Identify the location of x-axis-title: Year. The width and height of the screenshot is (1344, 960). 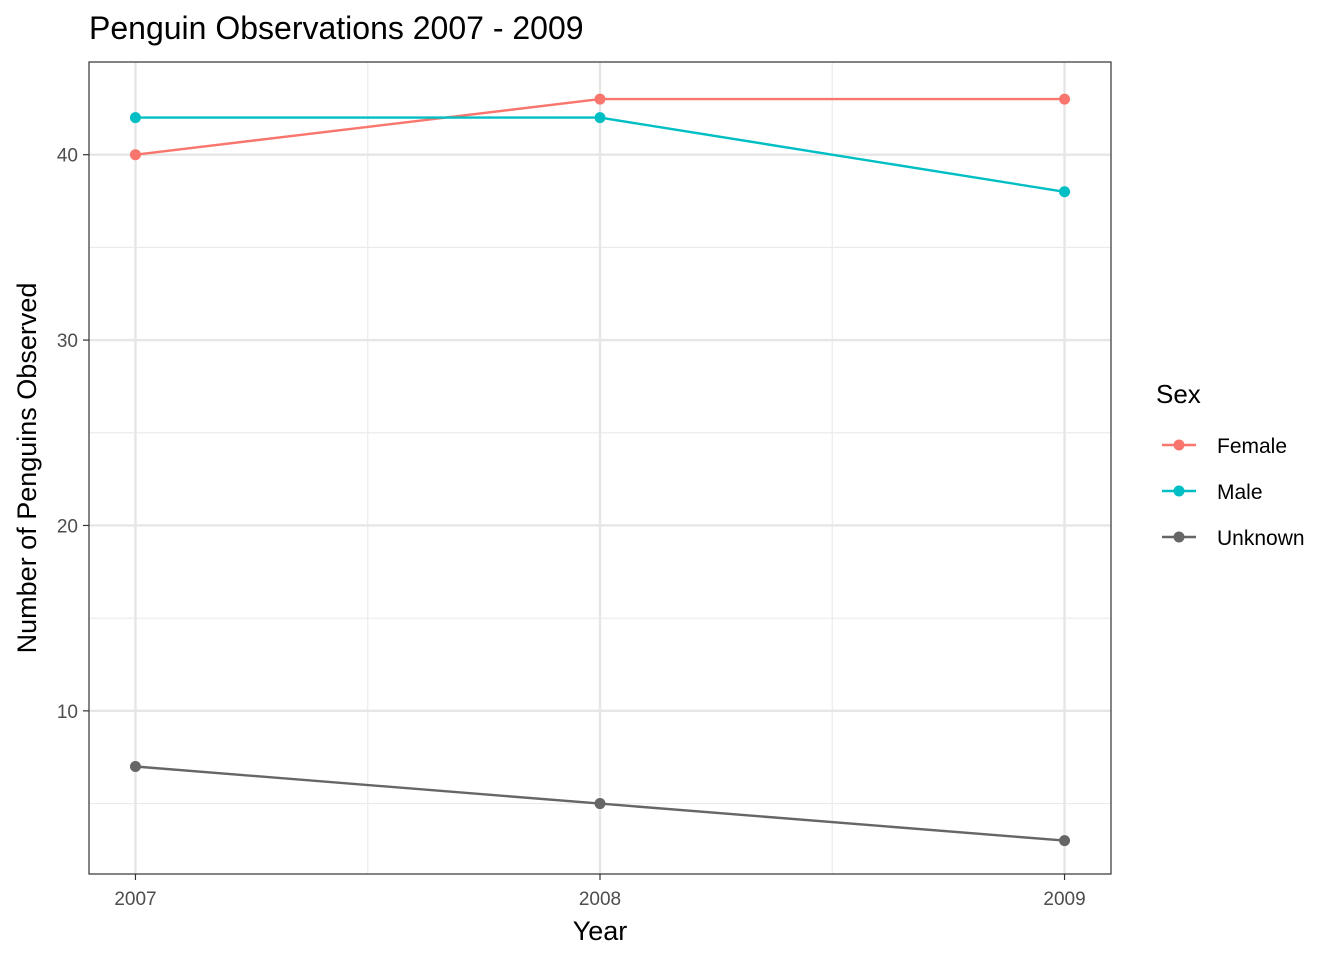
(600, 931).